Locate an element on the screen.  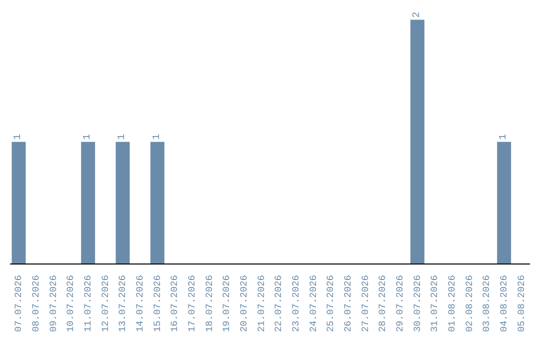
x-tick-label: 26.07.2026 is located at coordinates (348, 303).